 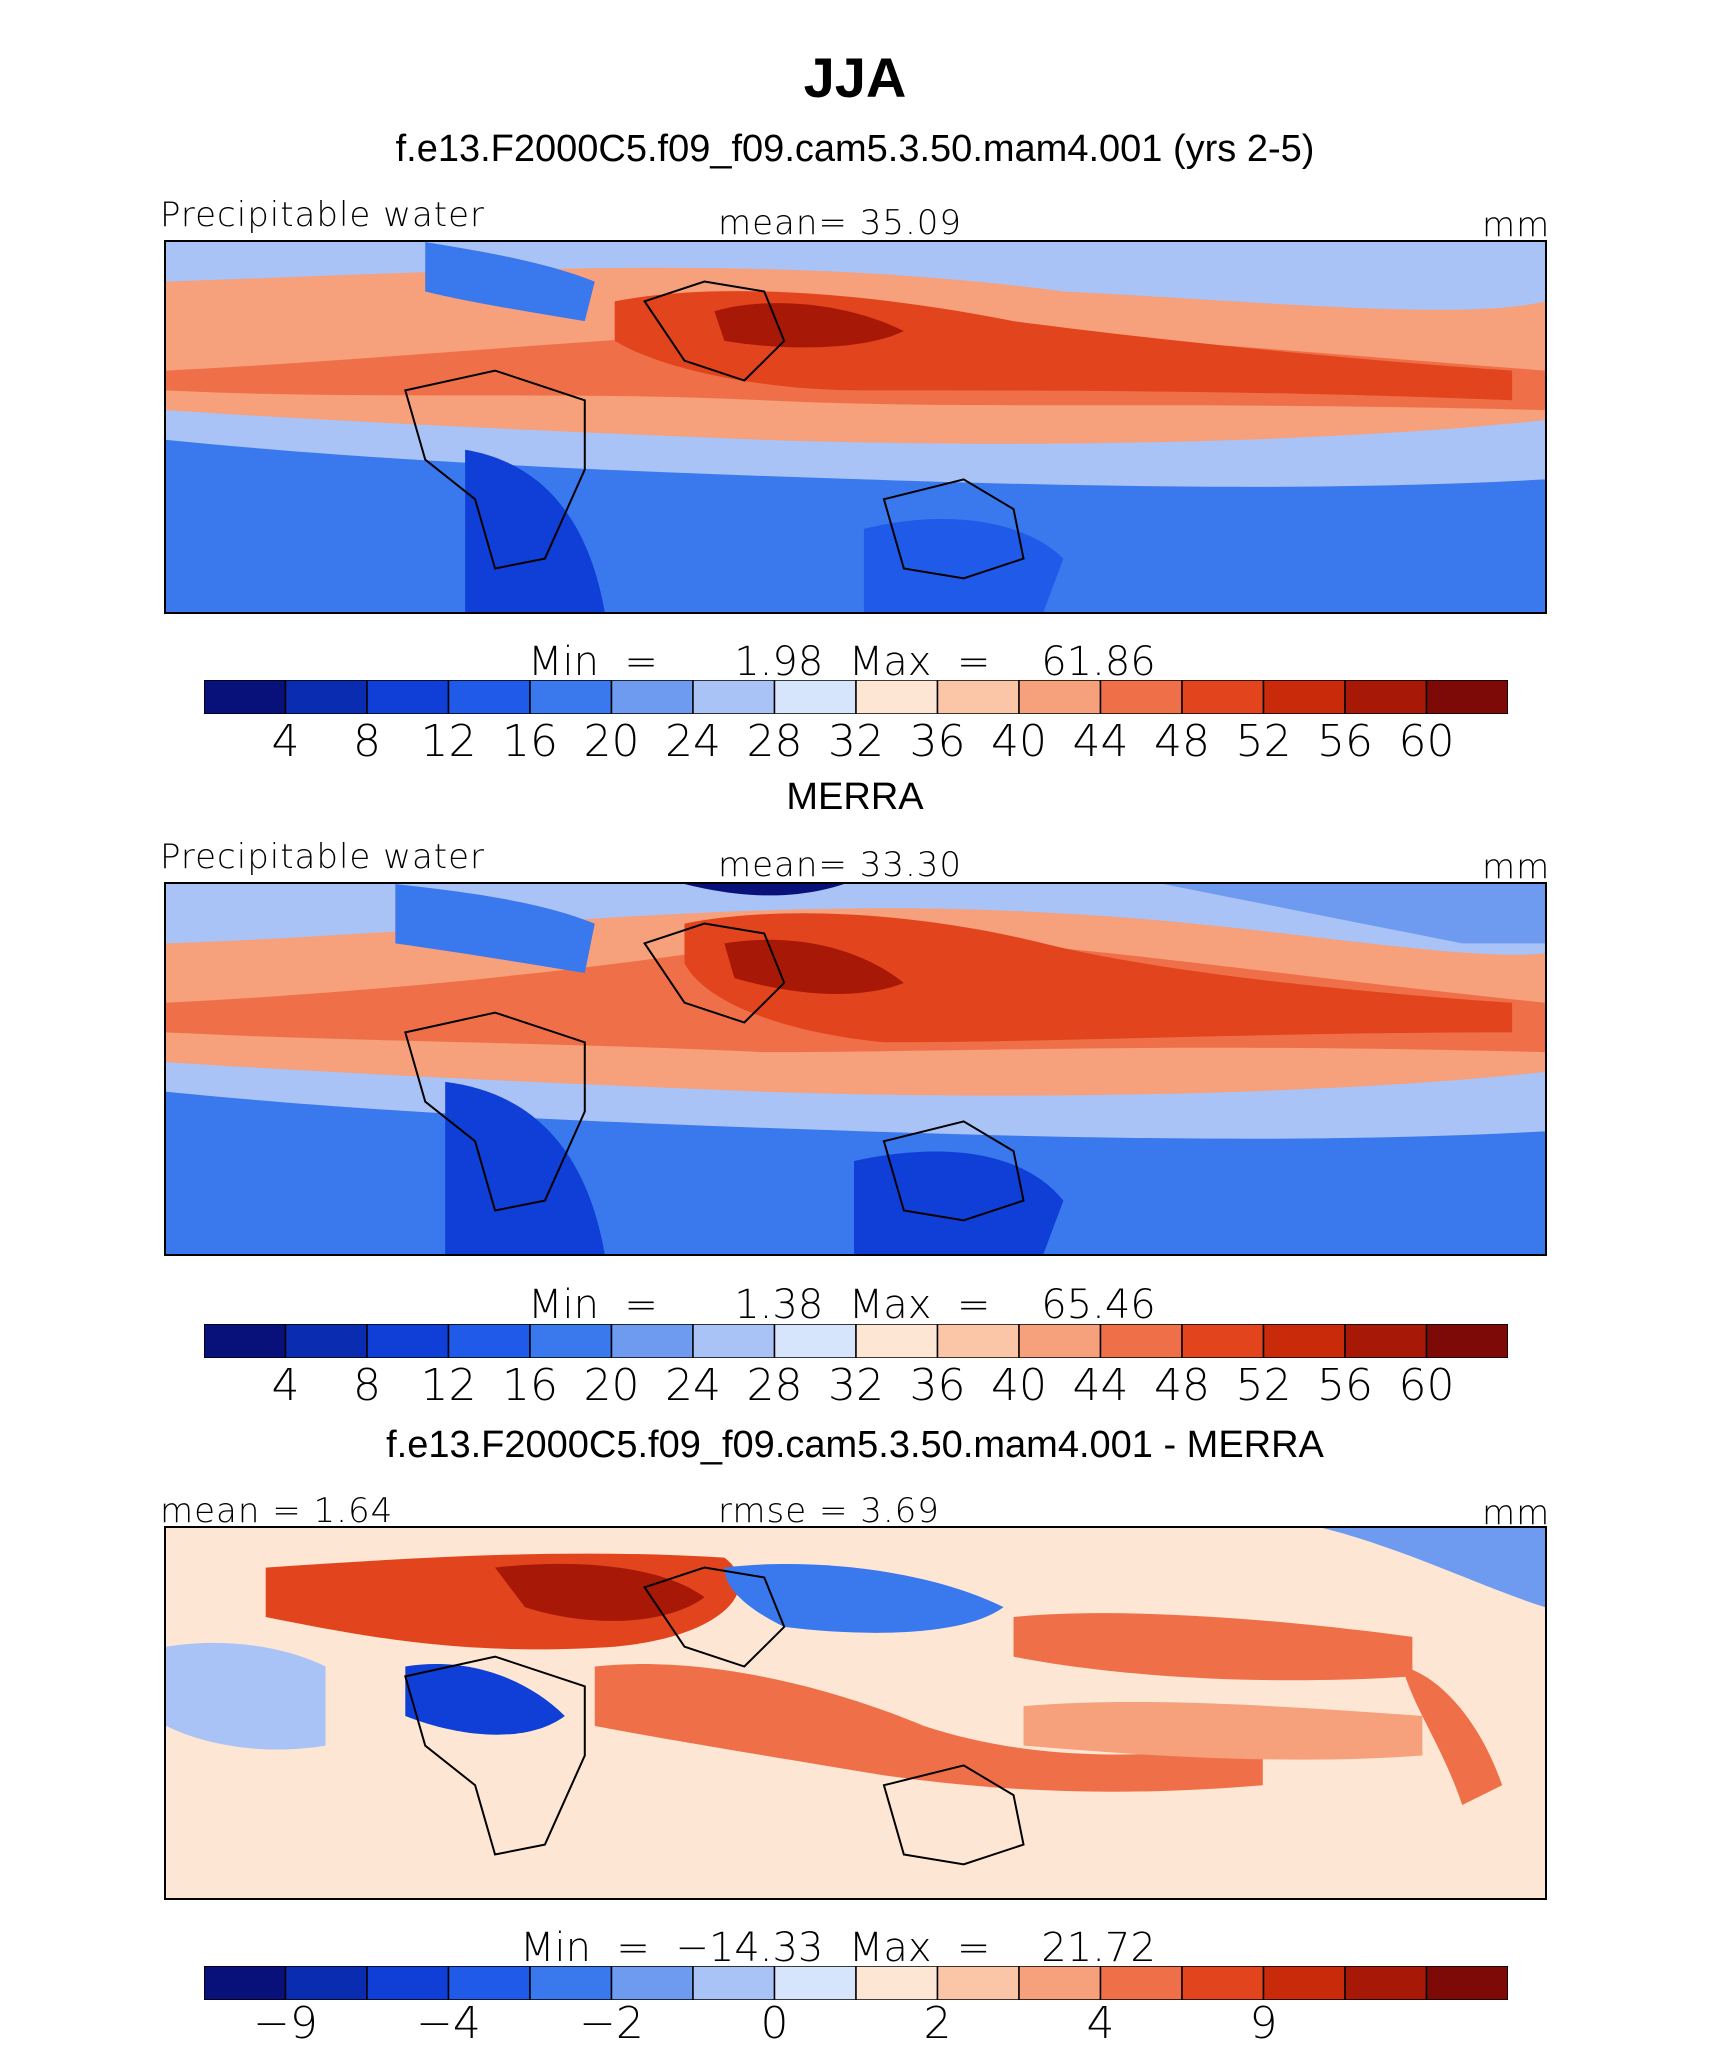 What do you see at coordinates (1263, 1385) in the screenshot?
I see `colorbar-tick-label: 52` at bounding box center [1263, 1385].